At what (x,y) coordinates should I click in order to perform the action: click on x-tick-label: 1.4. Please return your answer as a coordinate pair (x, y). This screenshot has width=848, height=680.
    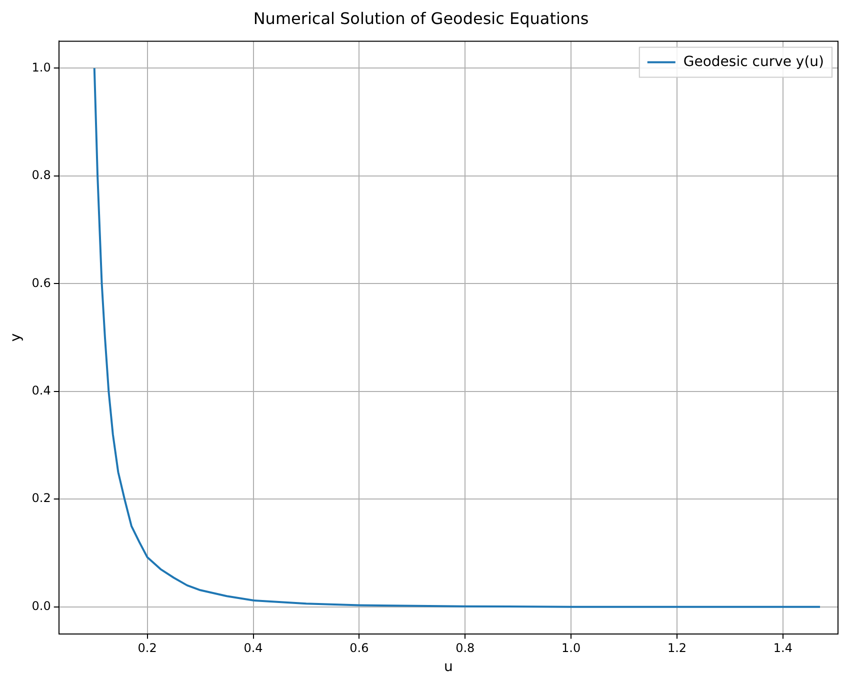
    Looking at the image, I should click on (782, 648).